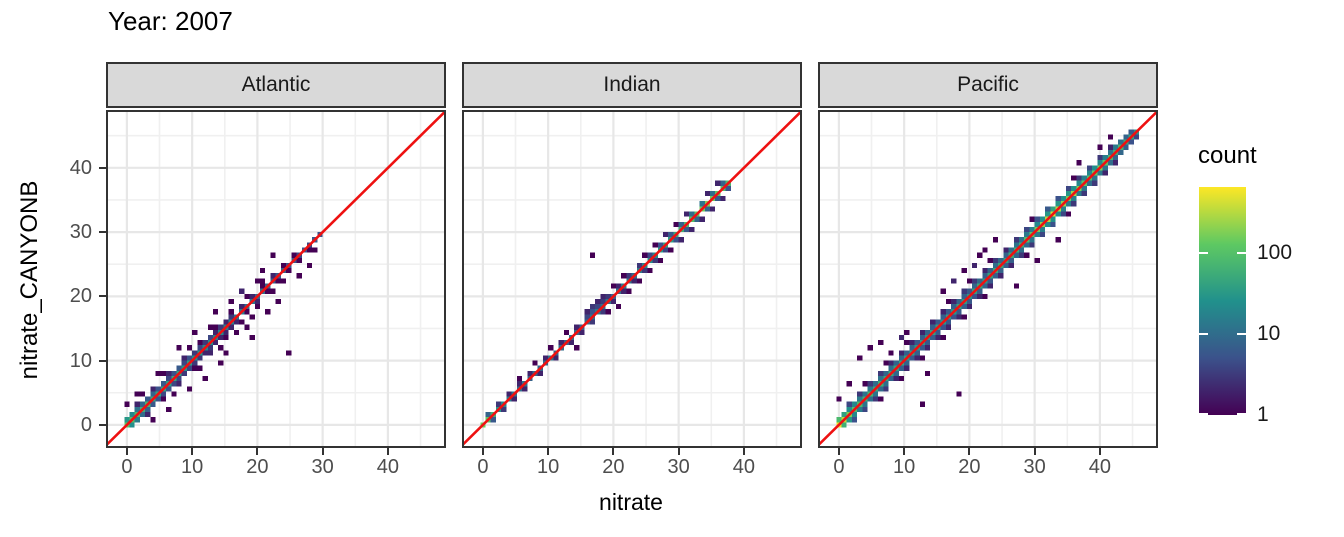 The height and width of the screenshot is (537, 1344). I want to click on legend-colorbar, so click(1222, 301).